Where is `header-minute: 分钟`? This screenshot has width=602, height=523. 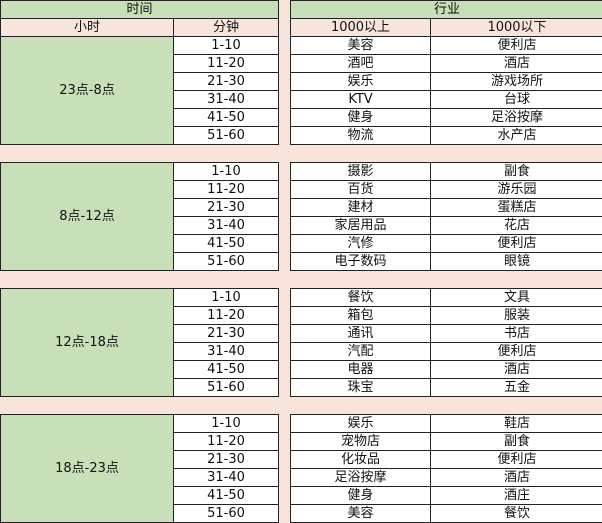
header-minute: 分钟 is located at coordinates (226, 27).